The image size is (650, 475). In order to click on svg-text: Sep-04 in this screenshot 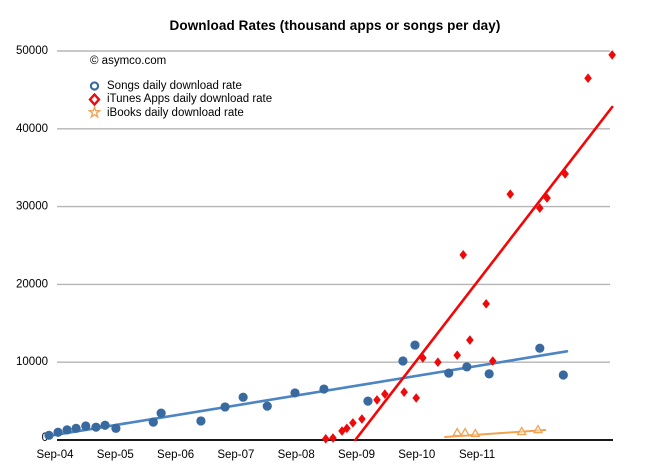, I will do `click(55, 455)`.